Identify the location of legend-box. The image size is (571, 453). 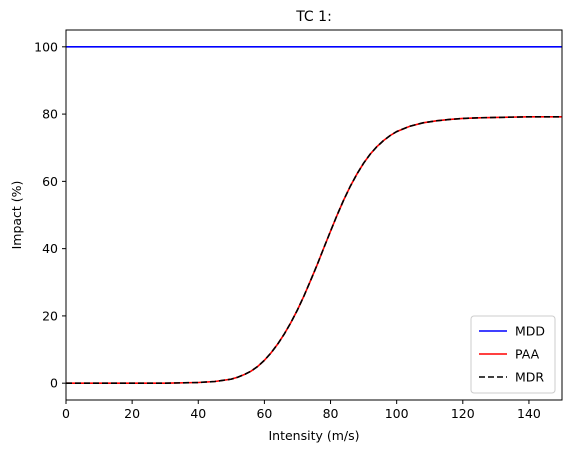
(513, 354).